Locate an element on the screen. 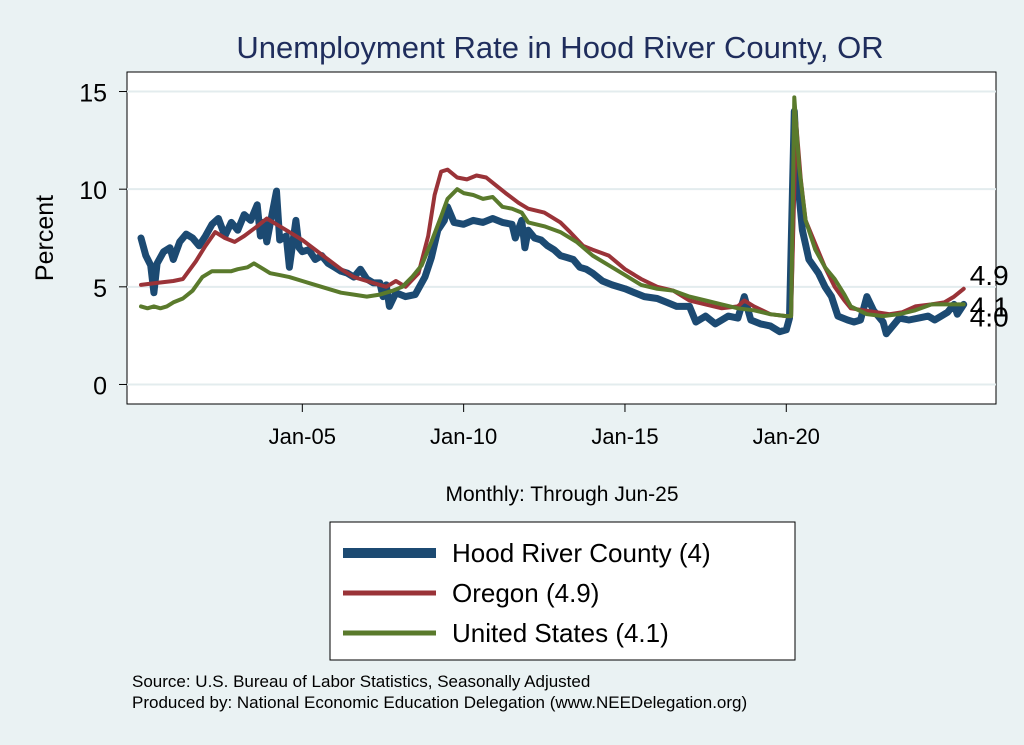  legend-label: United States (4.1) is located at coordinates (560, 633).